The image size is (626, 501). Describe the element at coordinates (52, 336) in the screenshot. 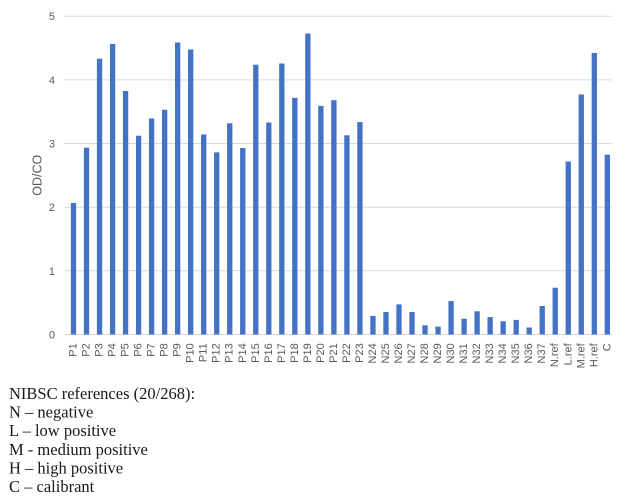

I see `svg-text: 0` at that location.